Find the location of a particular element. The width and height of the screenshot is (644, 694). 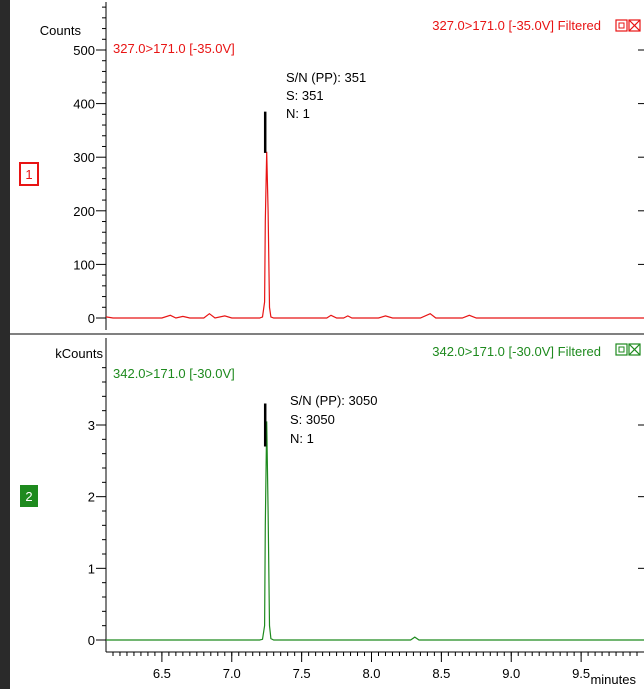

panel-2-sn-text: S/N (PP): 3050 is located at coordinates (333, 400).